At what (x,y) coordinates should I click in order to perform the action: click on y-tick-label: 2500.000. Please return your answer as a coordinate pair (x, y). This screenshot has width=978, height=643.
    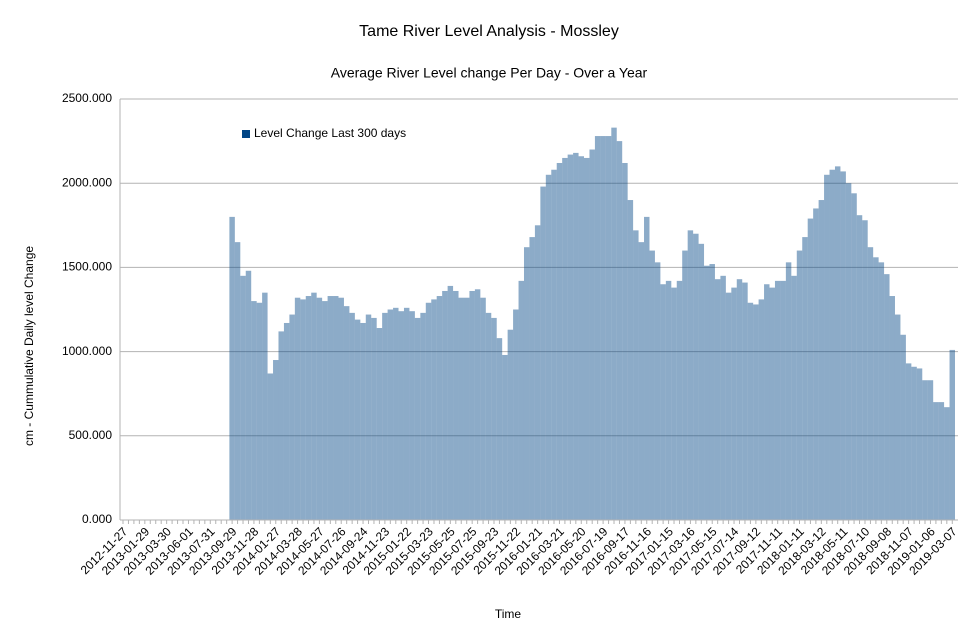
    Looking at the image, I should click on (87, 98).